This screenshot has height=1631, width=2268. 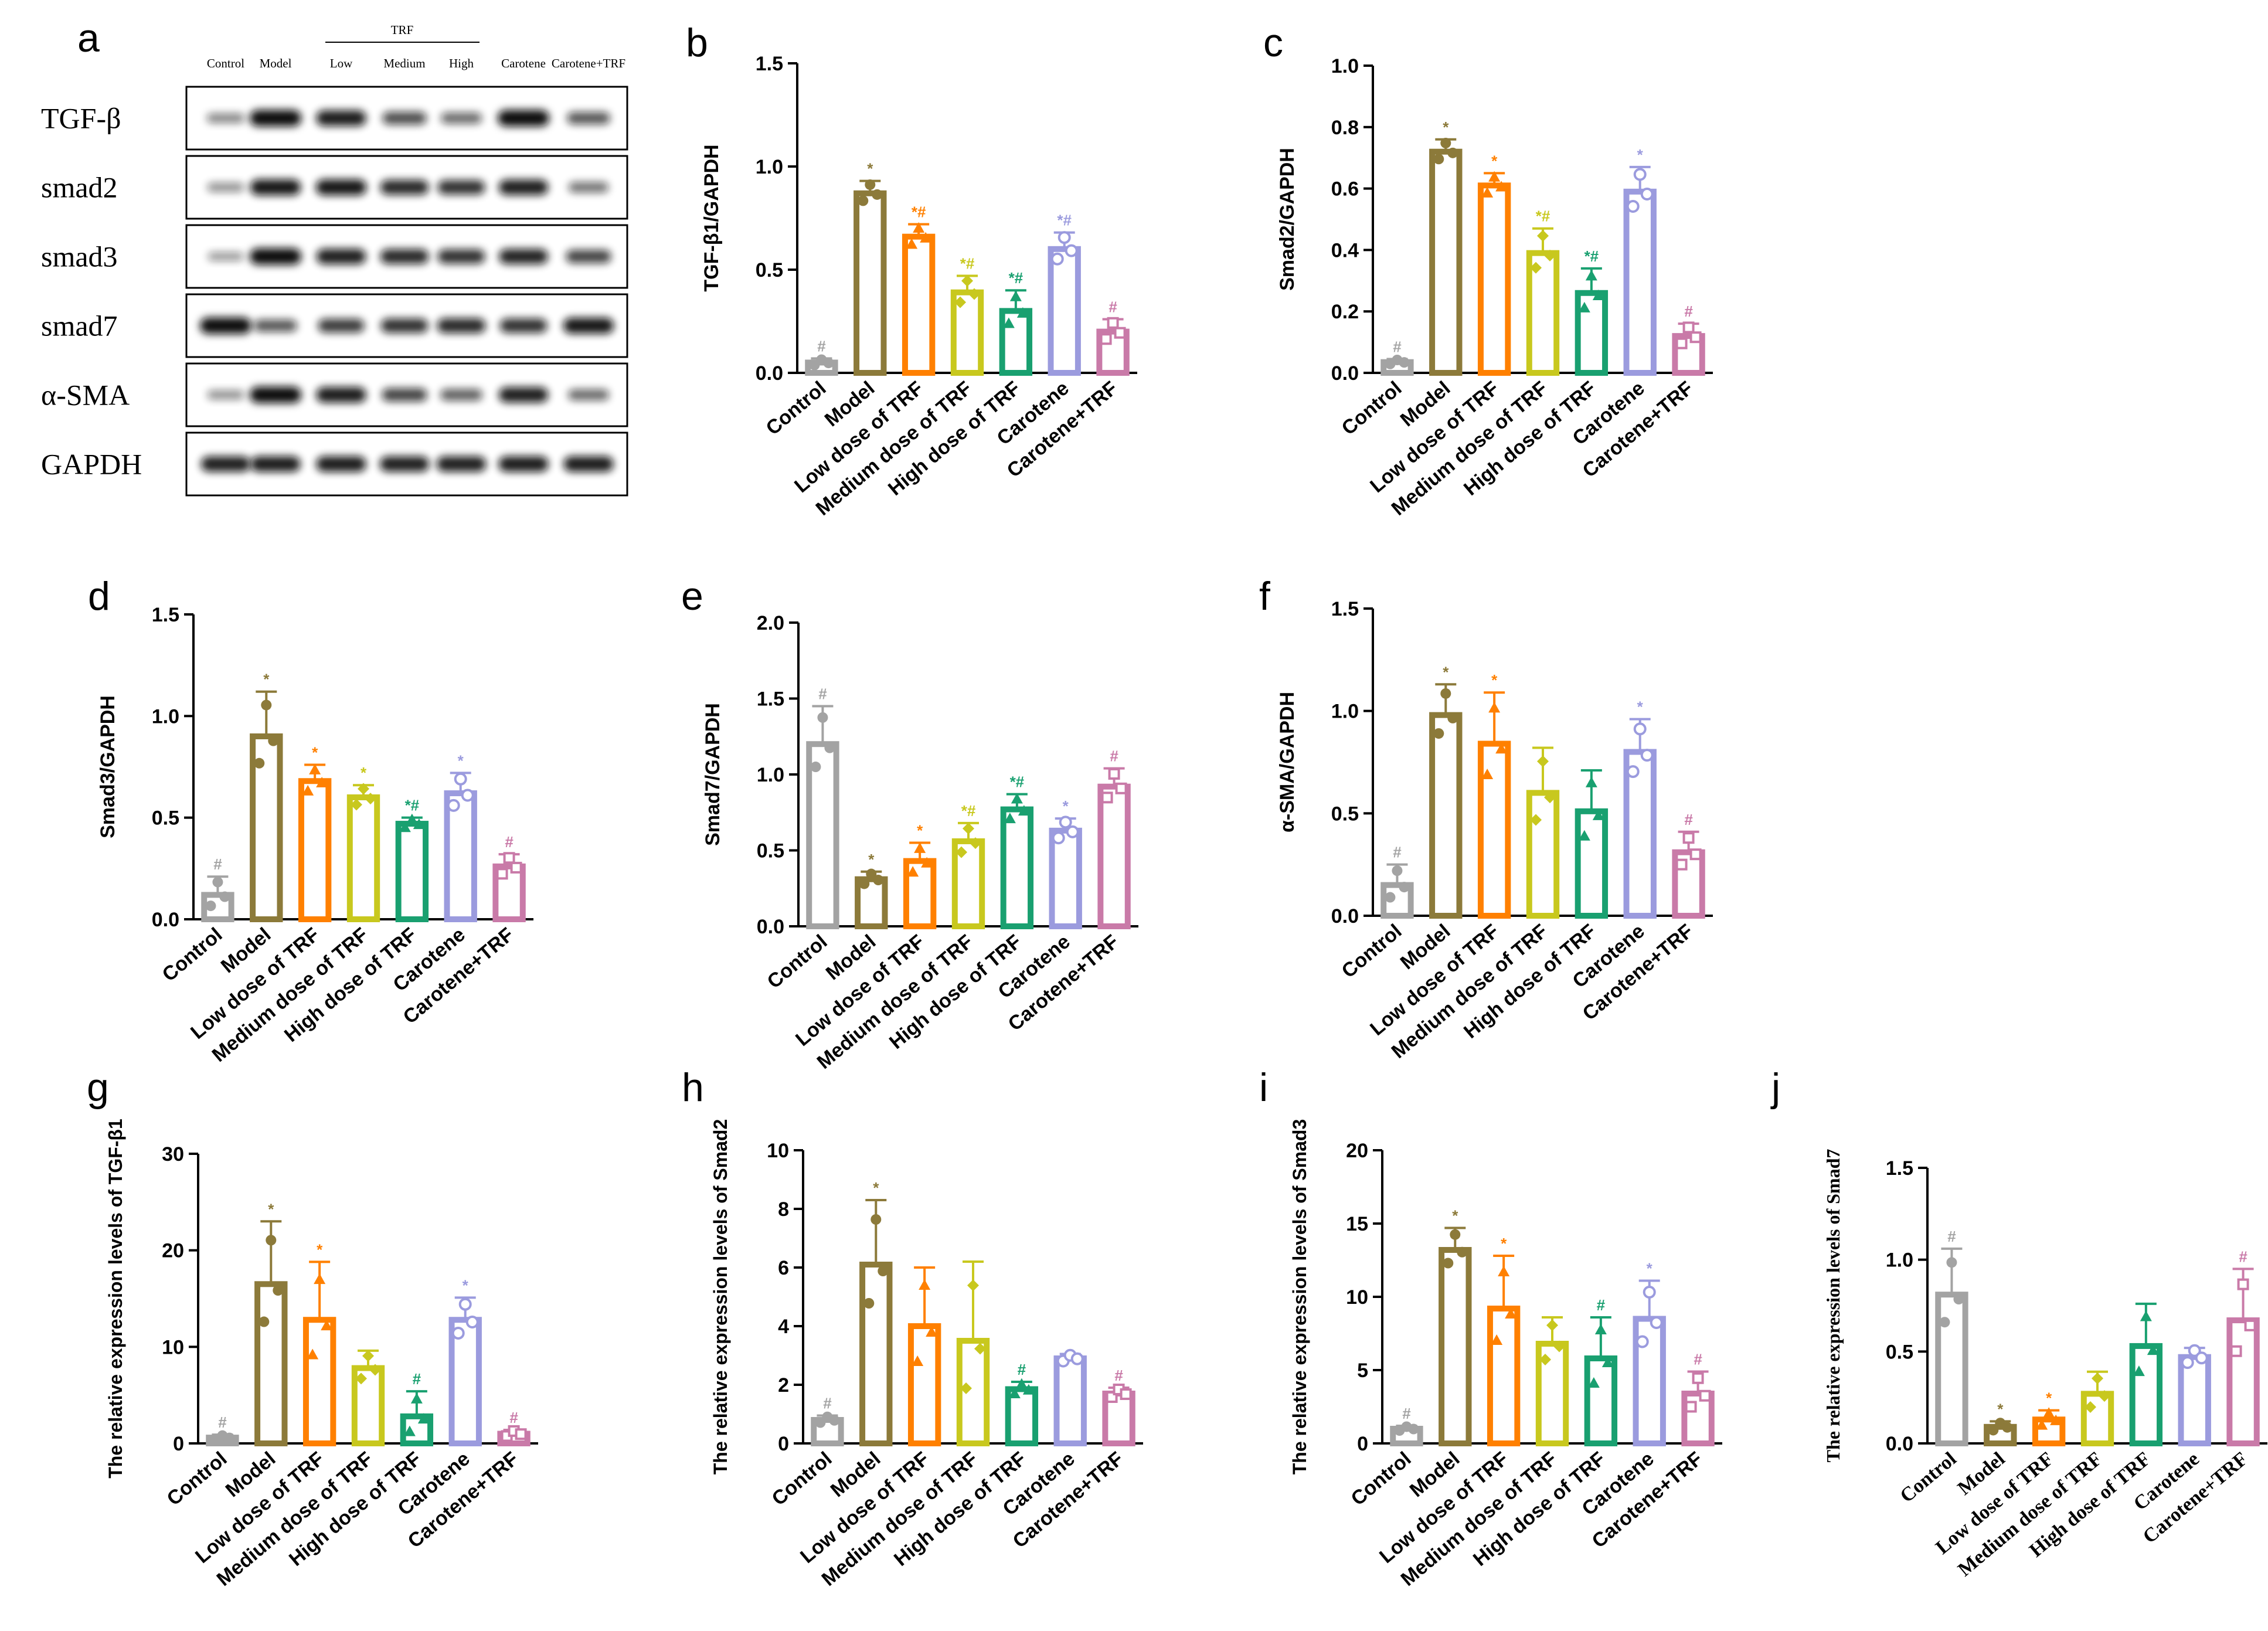 I want to click on panel-letter-g: g, so click(x=98, y=1087).